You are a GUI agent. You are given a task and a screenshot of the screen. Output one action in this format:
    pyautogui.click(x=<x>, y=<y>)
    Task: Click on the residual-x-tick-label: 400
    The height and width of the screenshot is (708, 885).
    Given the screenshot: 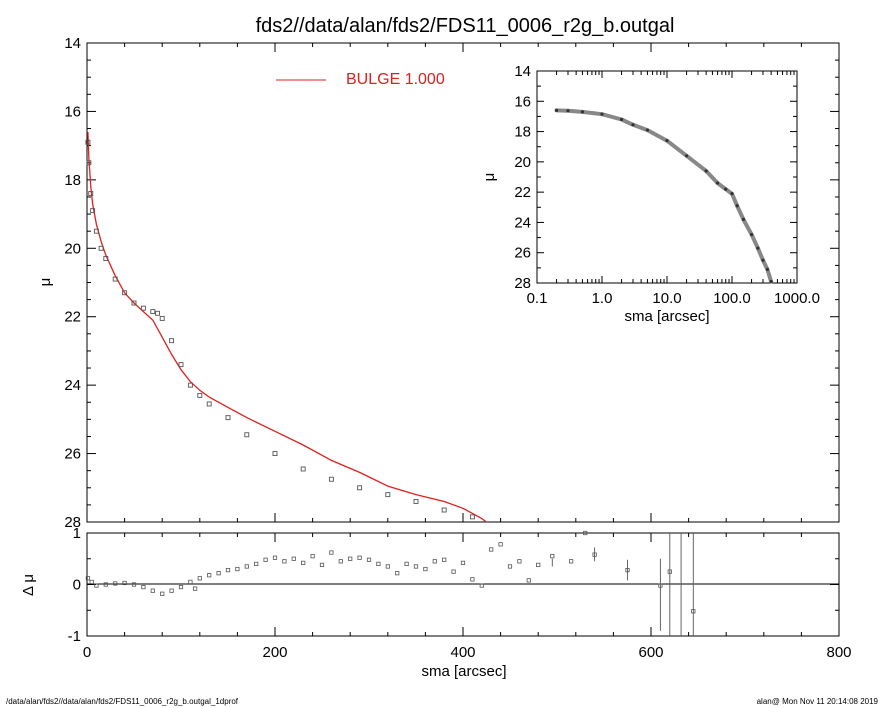 What is the action you would take?
    pyautogui.click(x=462, y=652)
    